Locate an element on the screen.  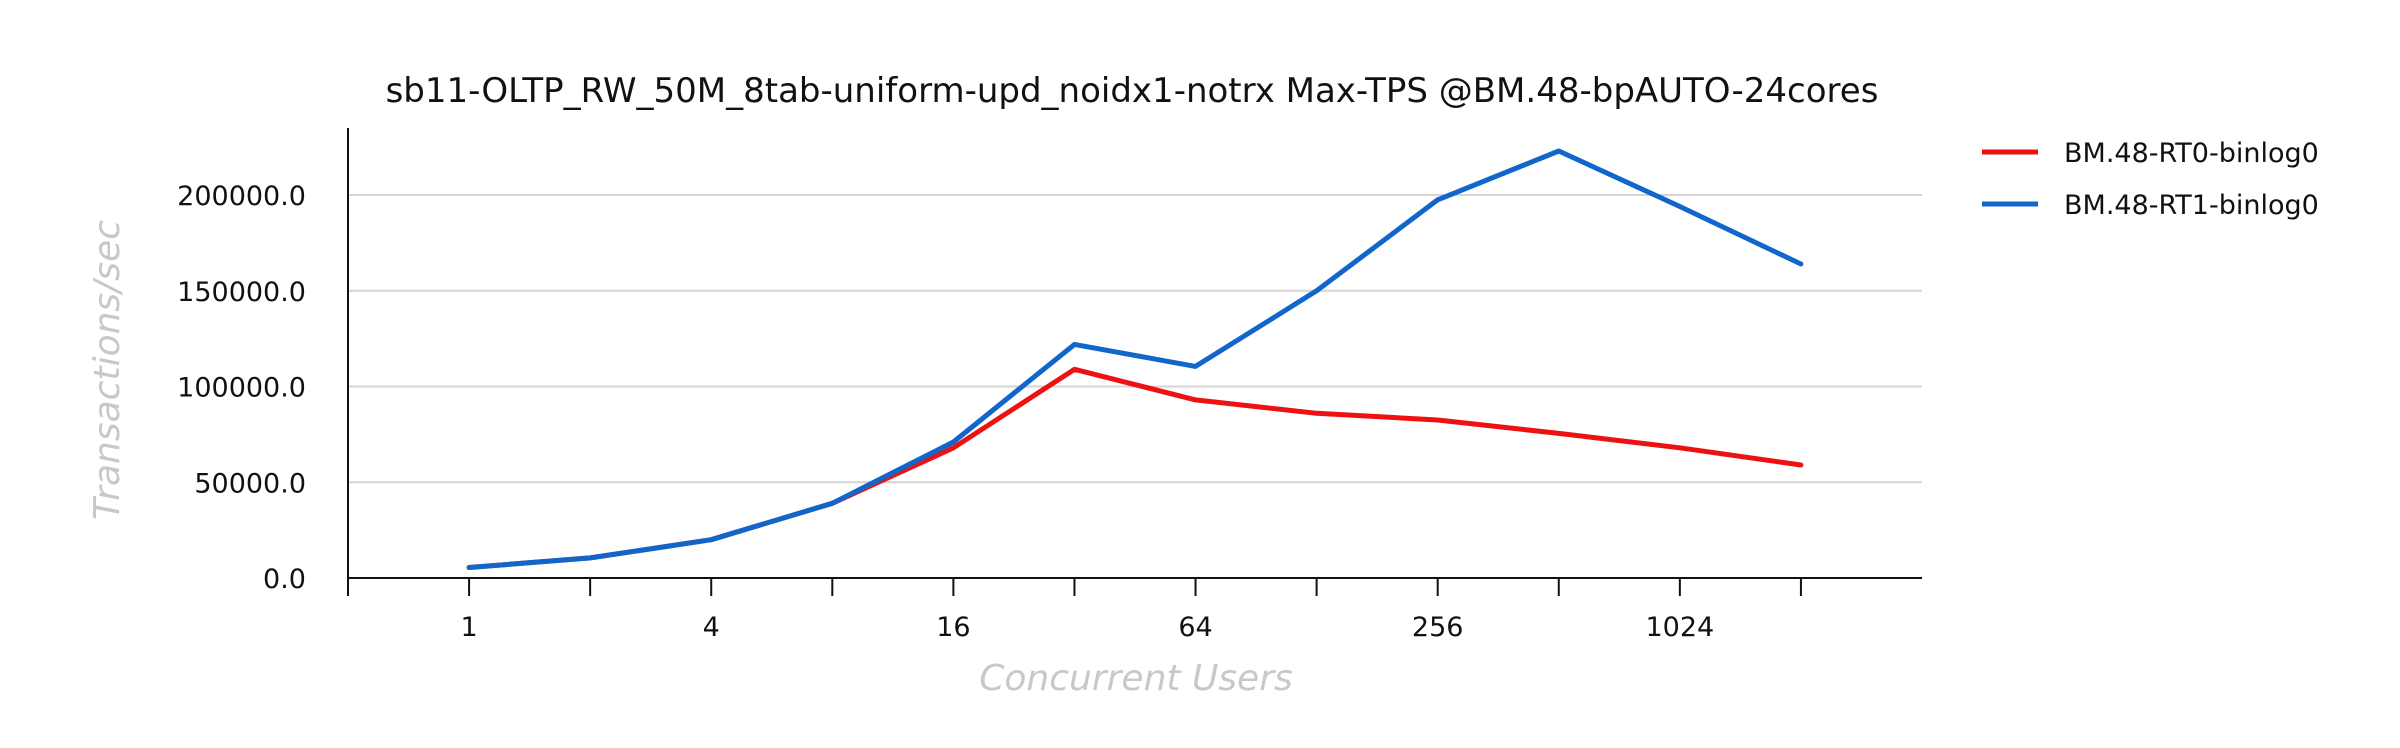
x-tick-label: 64 is located at coordinates (1195, 627).